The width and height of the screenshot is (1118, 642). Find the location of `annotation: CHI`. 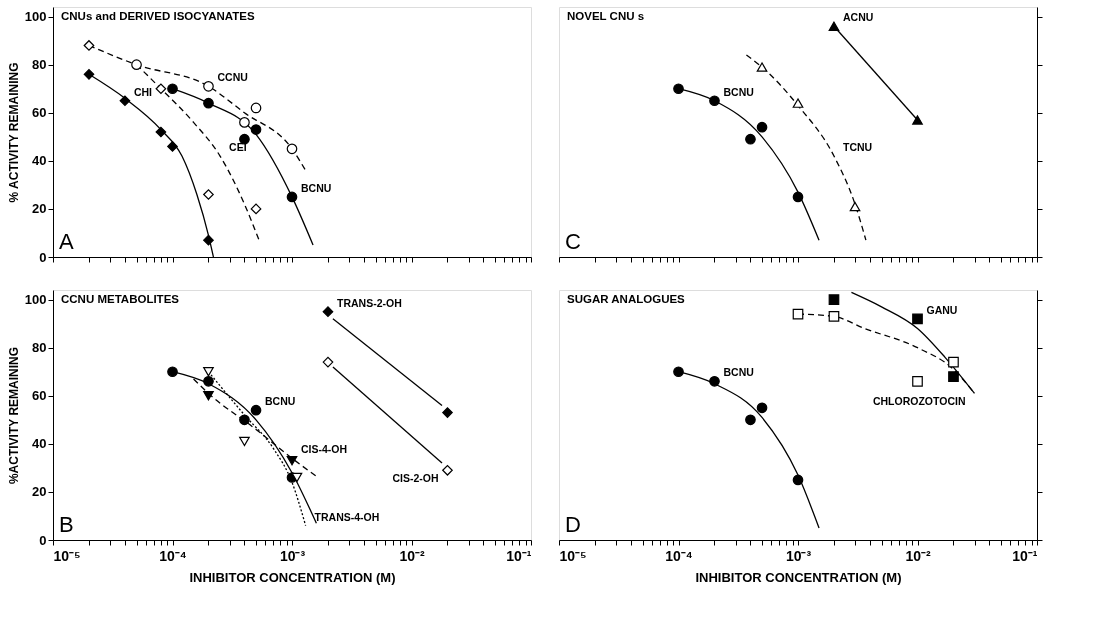

annotation: CHI is located at coordinates (143, 91).